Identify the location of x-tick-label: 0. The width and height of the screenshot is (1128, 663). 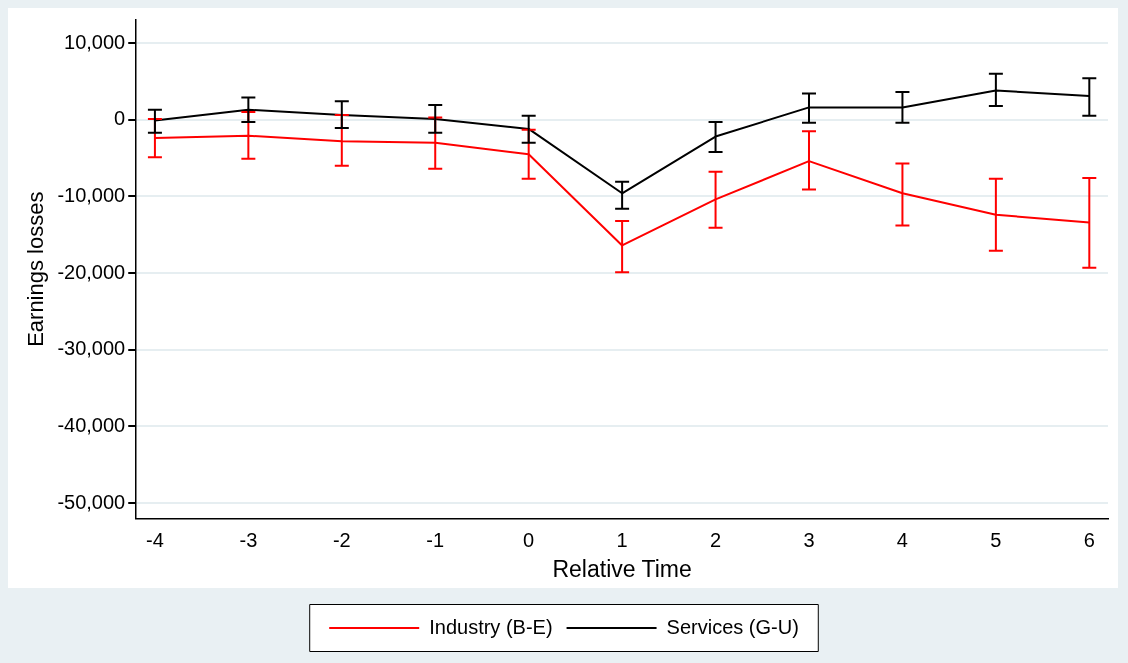
(529, 539).